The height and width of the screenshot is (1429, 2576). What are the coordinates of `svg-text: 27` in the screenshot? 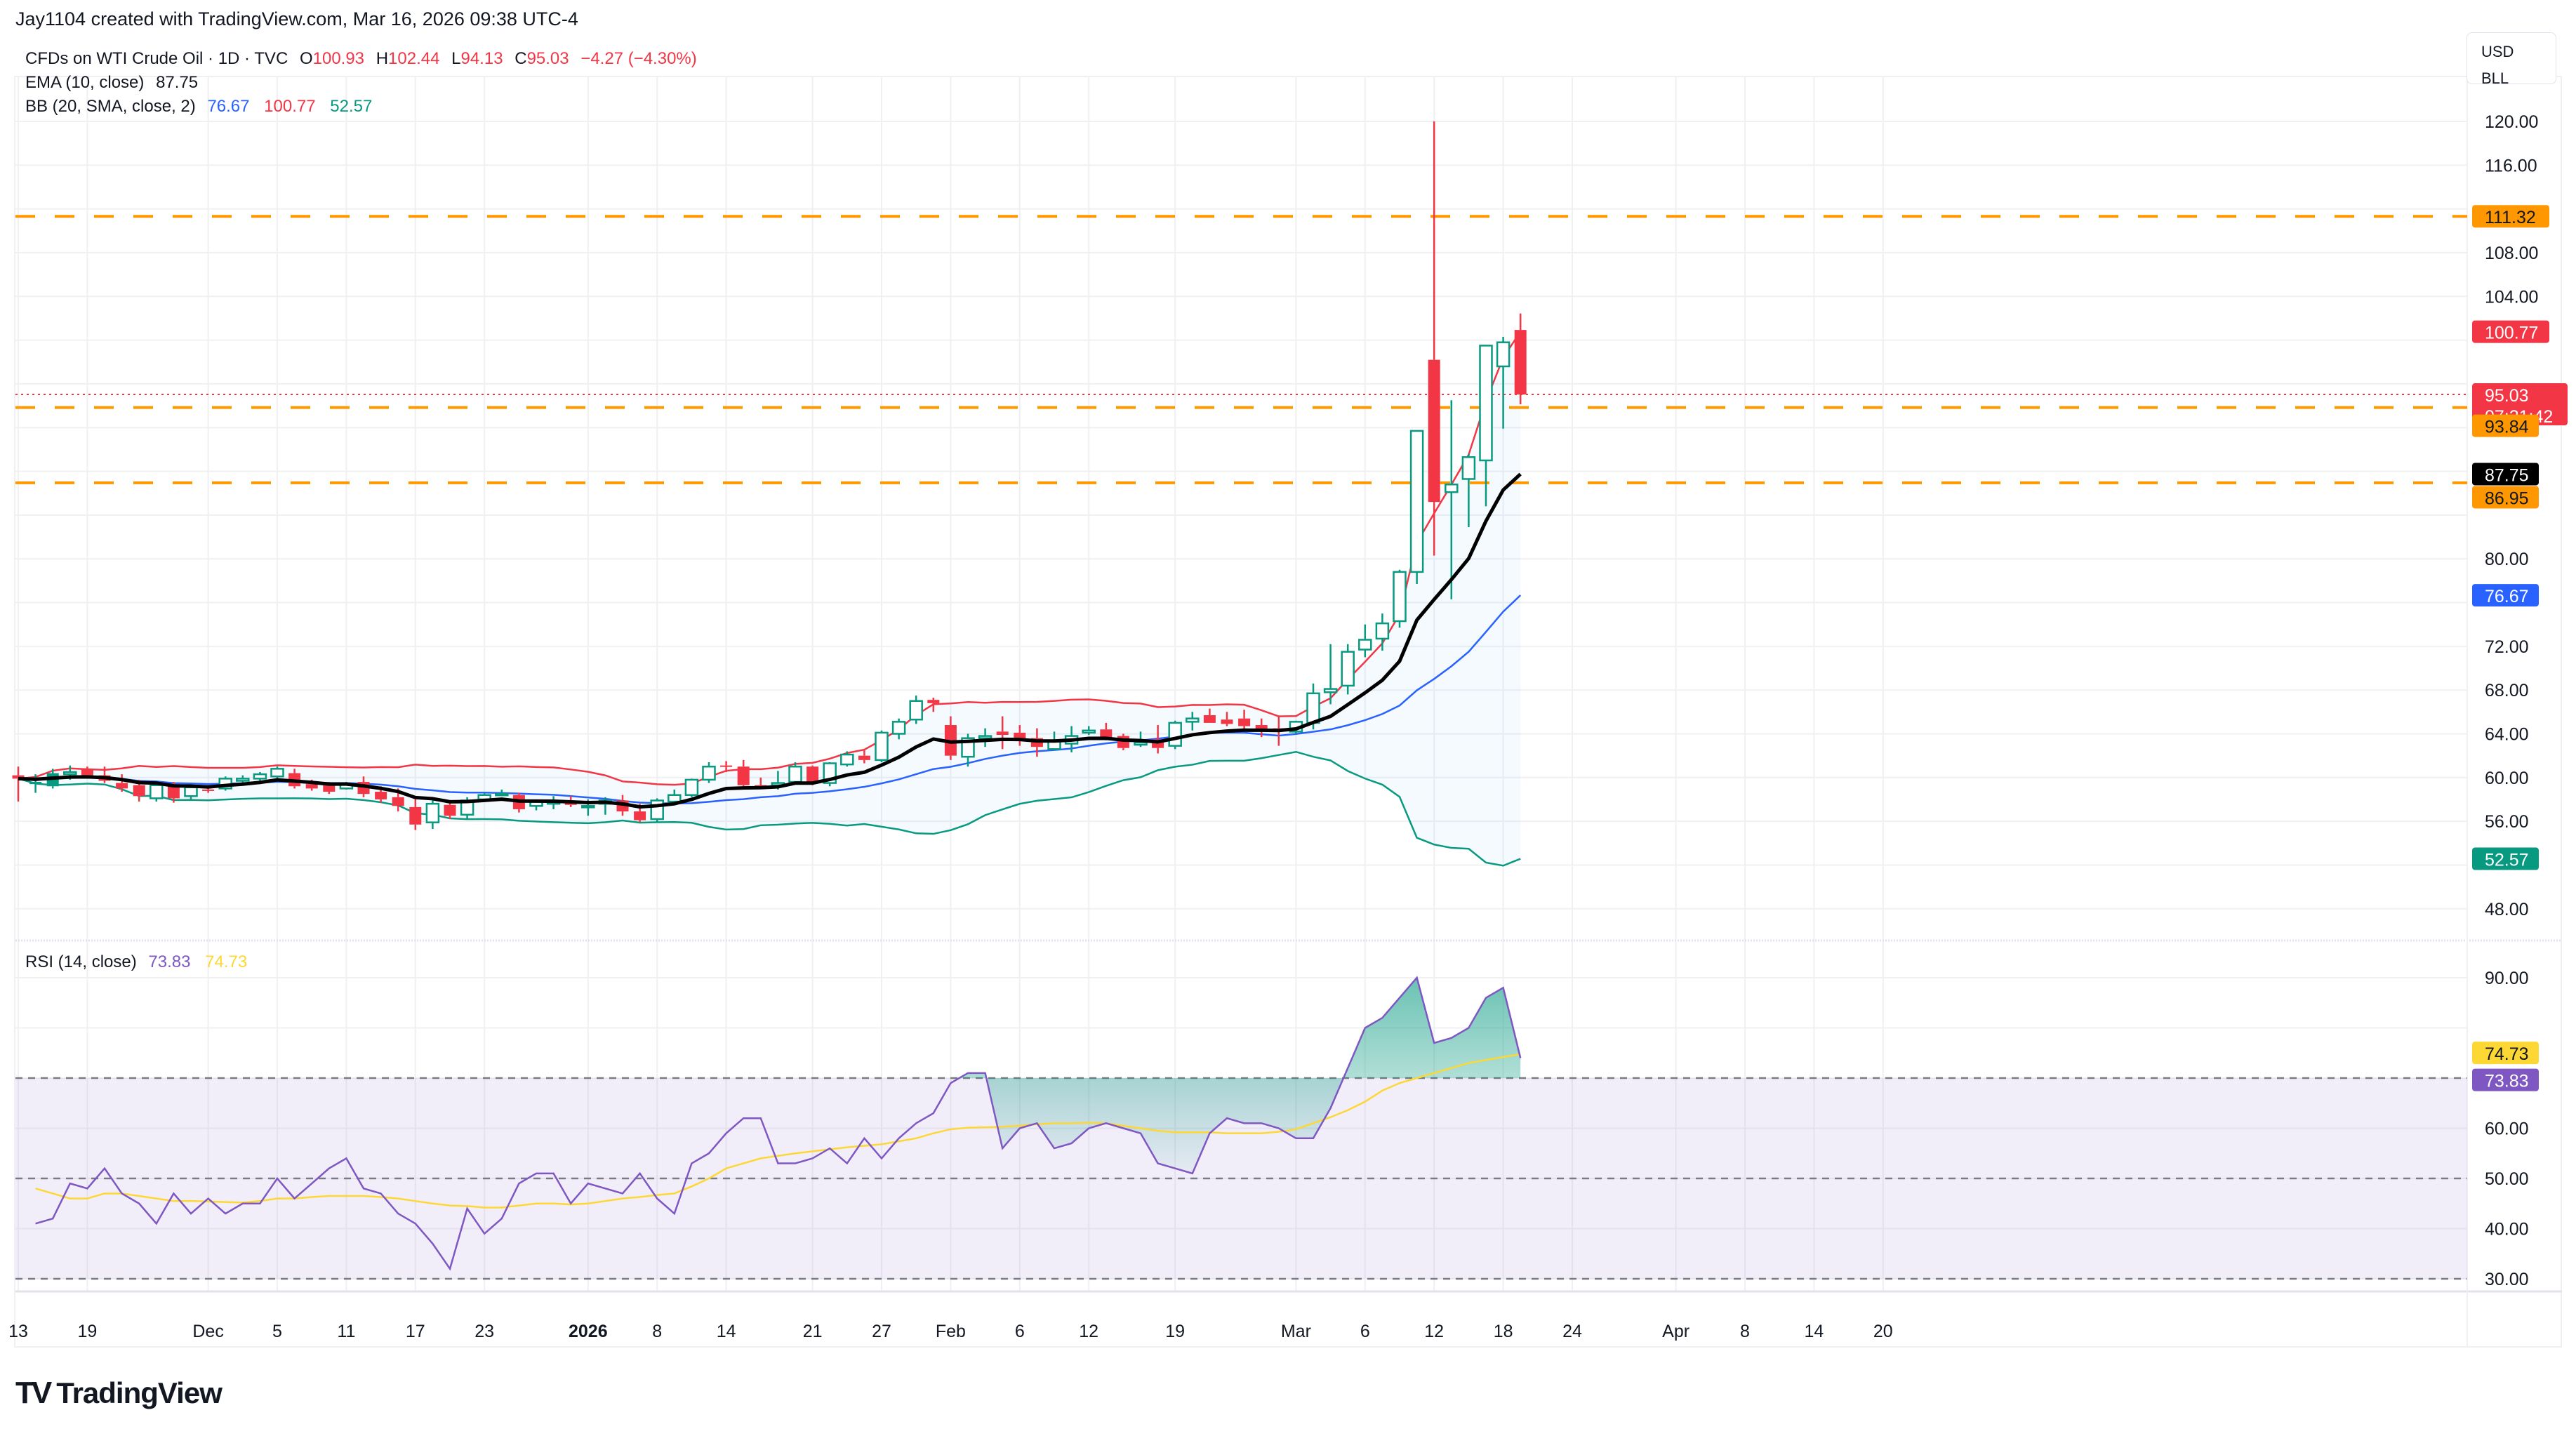 It's located at (882, 1331).